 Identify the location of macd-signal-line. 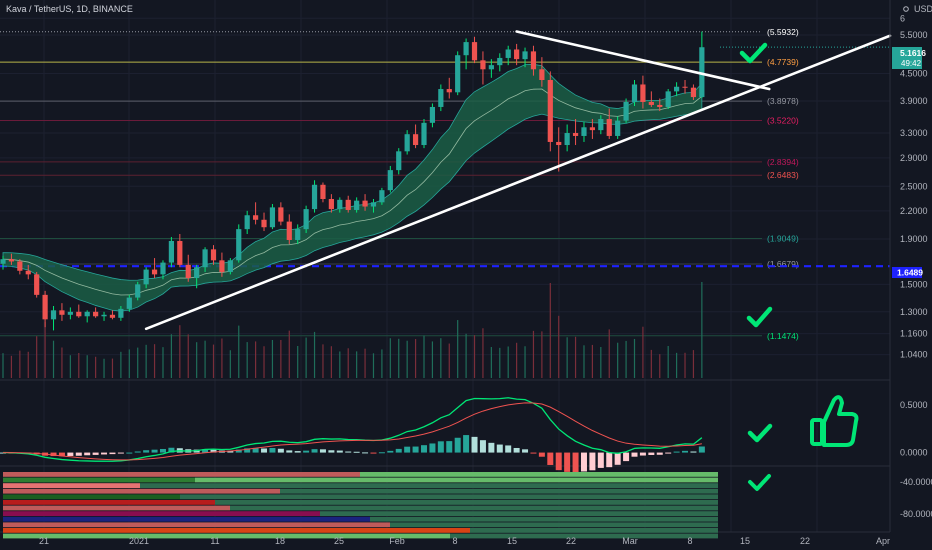
(352, 431).